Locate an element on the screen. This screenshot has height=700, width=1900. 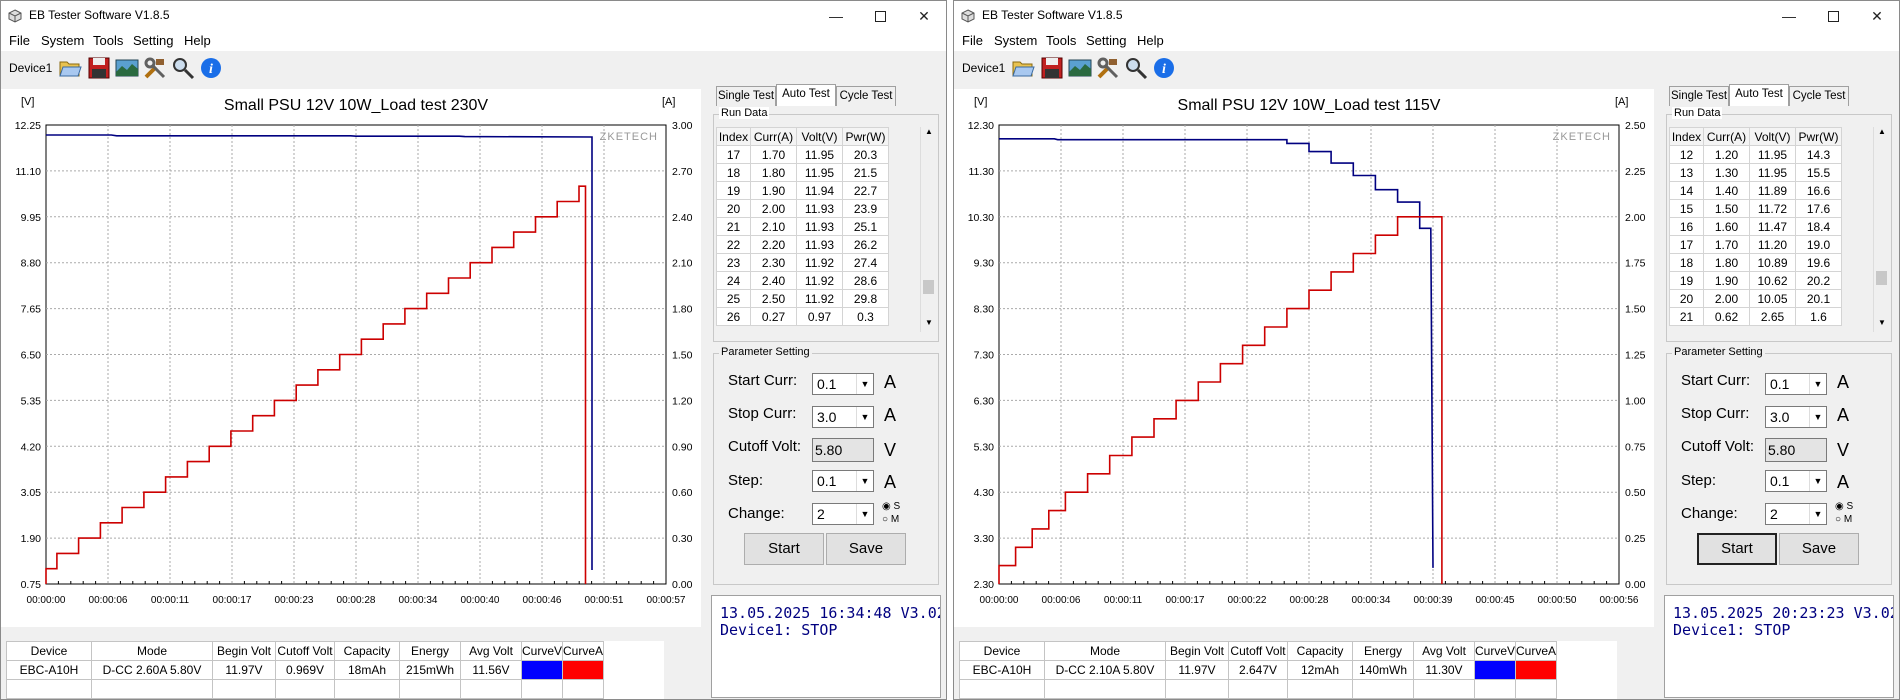
table-row: 19 1.90 11.94 22.7 is located at coordinates (802, 190).